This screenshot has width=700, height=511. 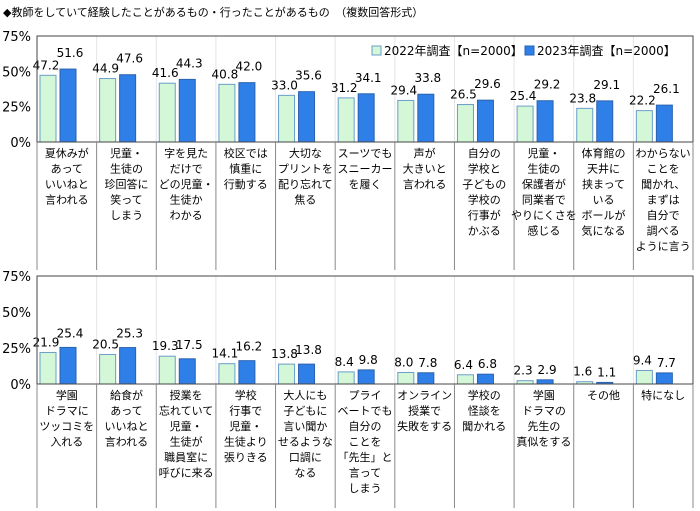 What do you see at coordinates (663, 200) in the screenshot?
I see `category-label: わからないことを聞かれ、まずは自分で調べるように言う` at bounding box center [663, 200].